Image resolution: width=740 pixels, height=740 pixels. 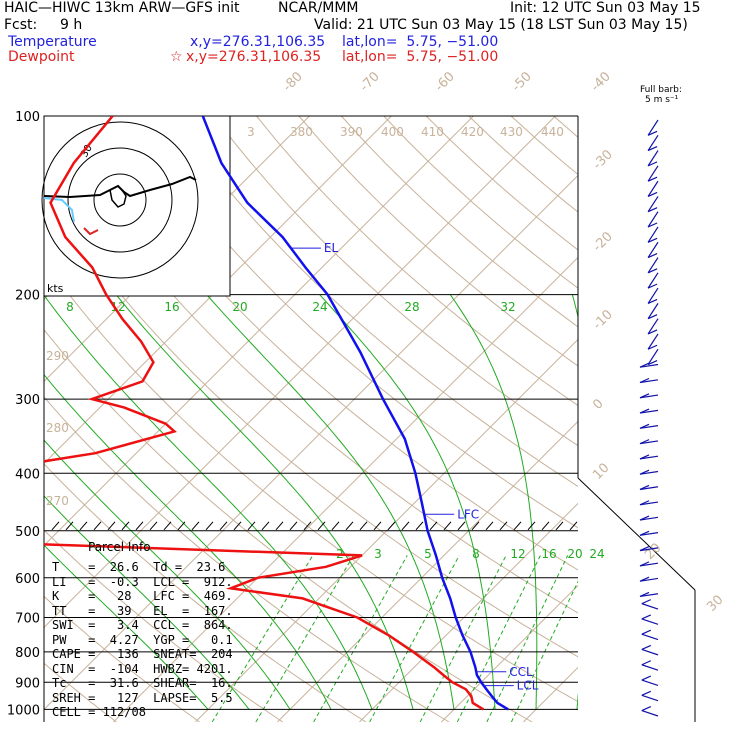 What do you see at coordinates (142, 697) in the screenshot?
I see `parcel-info-row: SREH = 127 LAPSE= 5.5` at bounding box center [142, 697].